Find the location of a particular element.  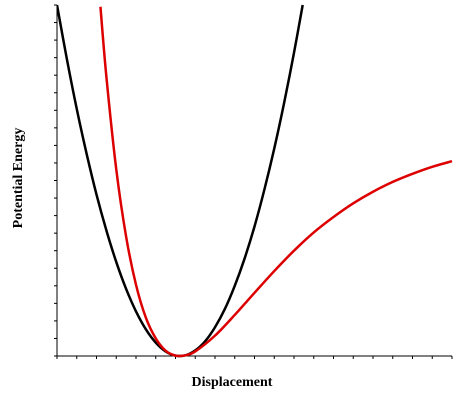

x-axis-label: Displacement is located at coordinates (232, 382).